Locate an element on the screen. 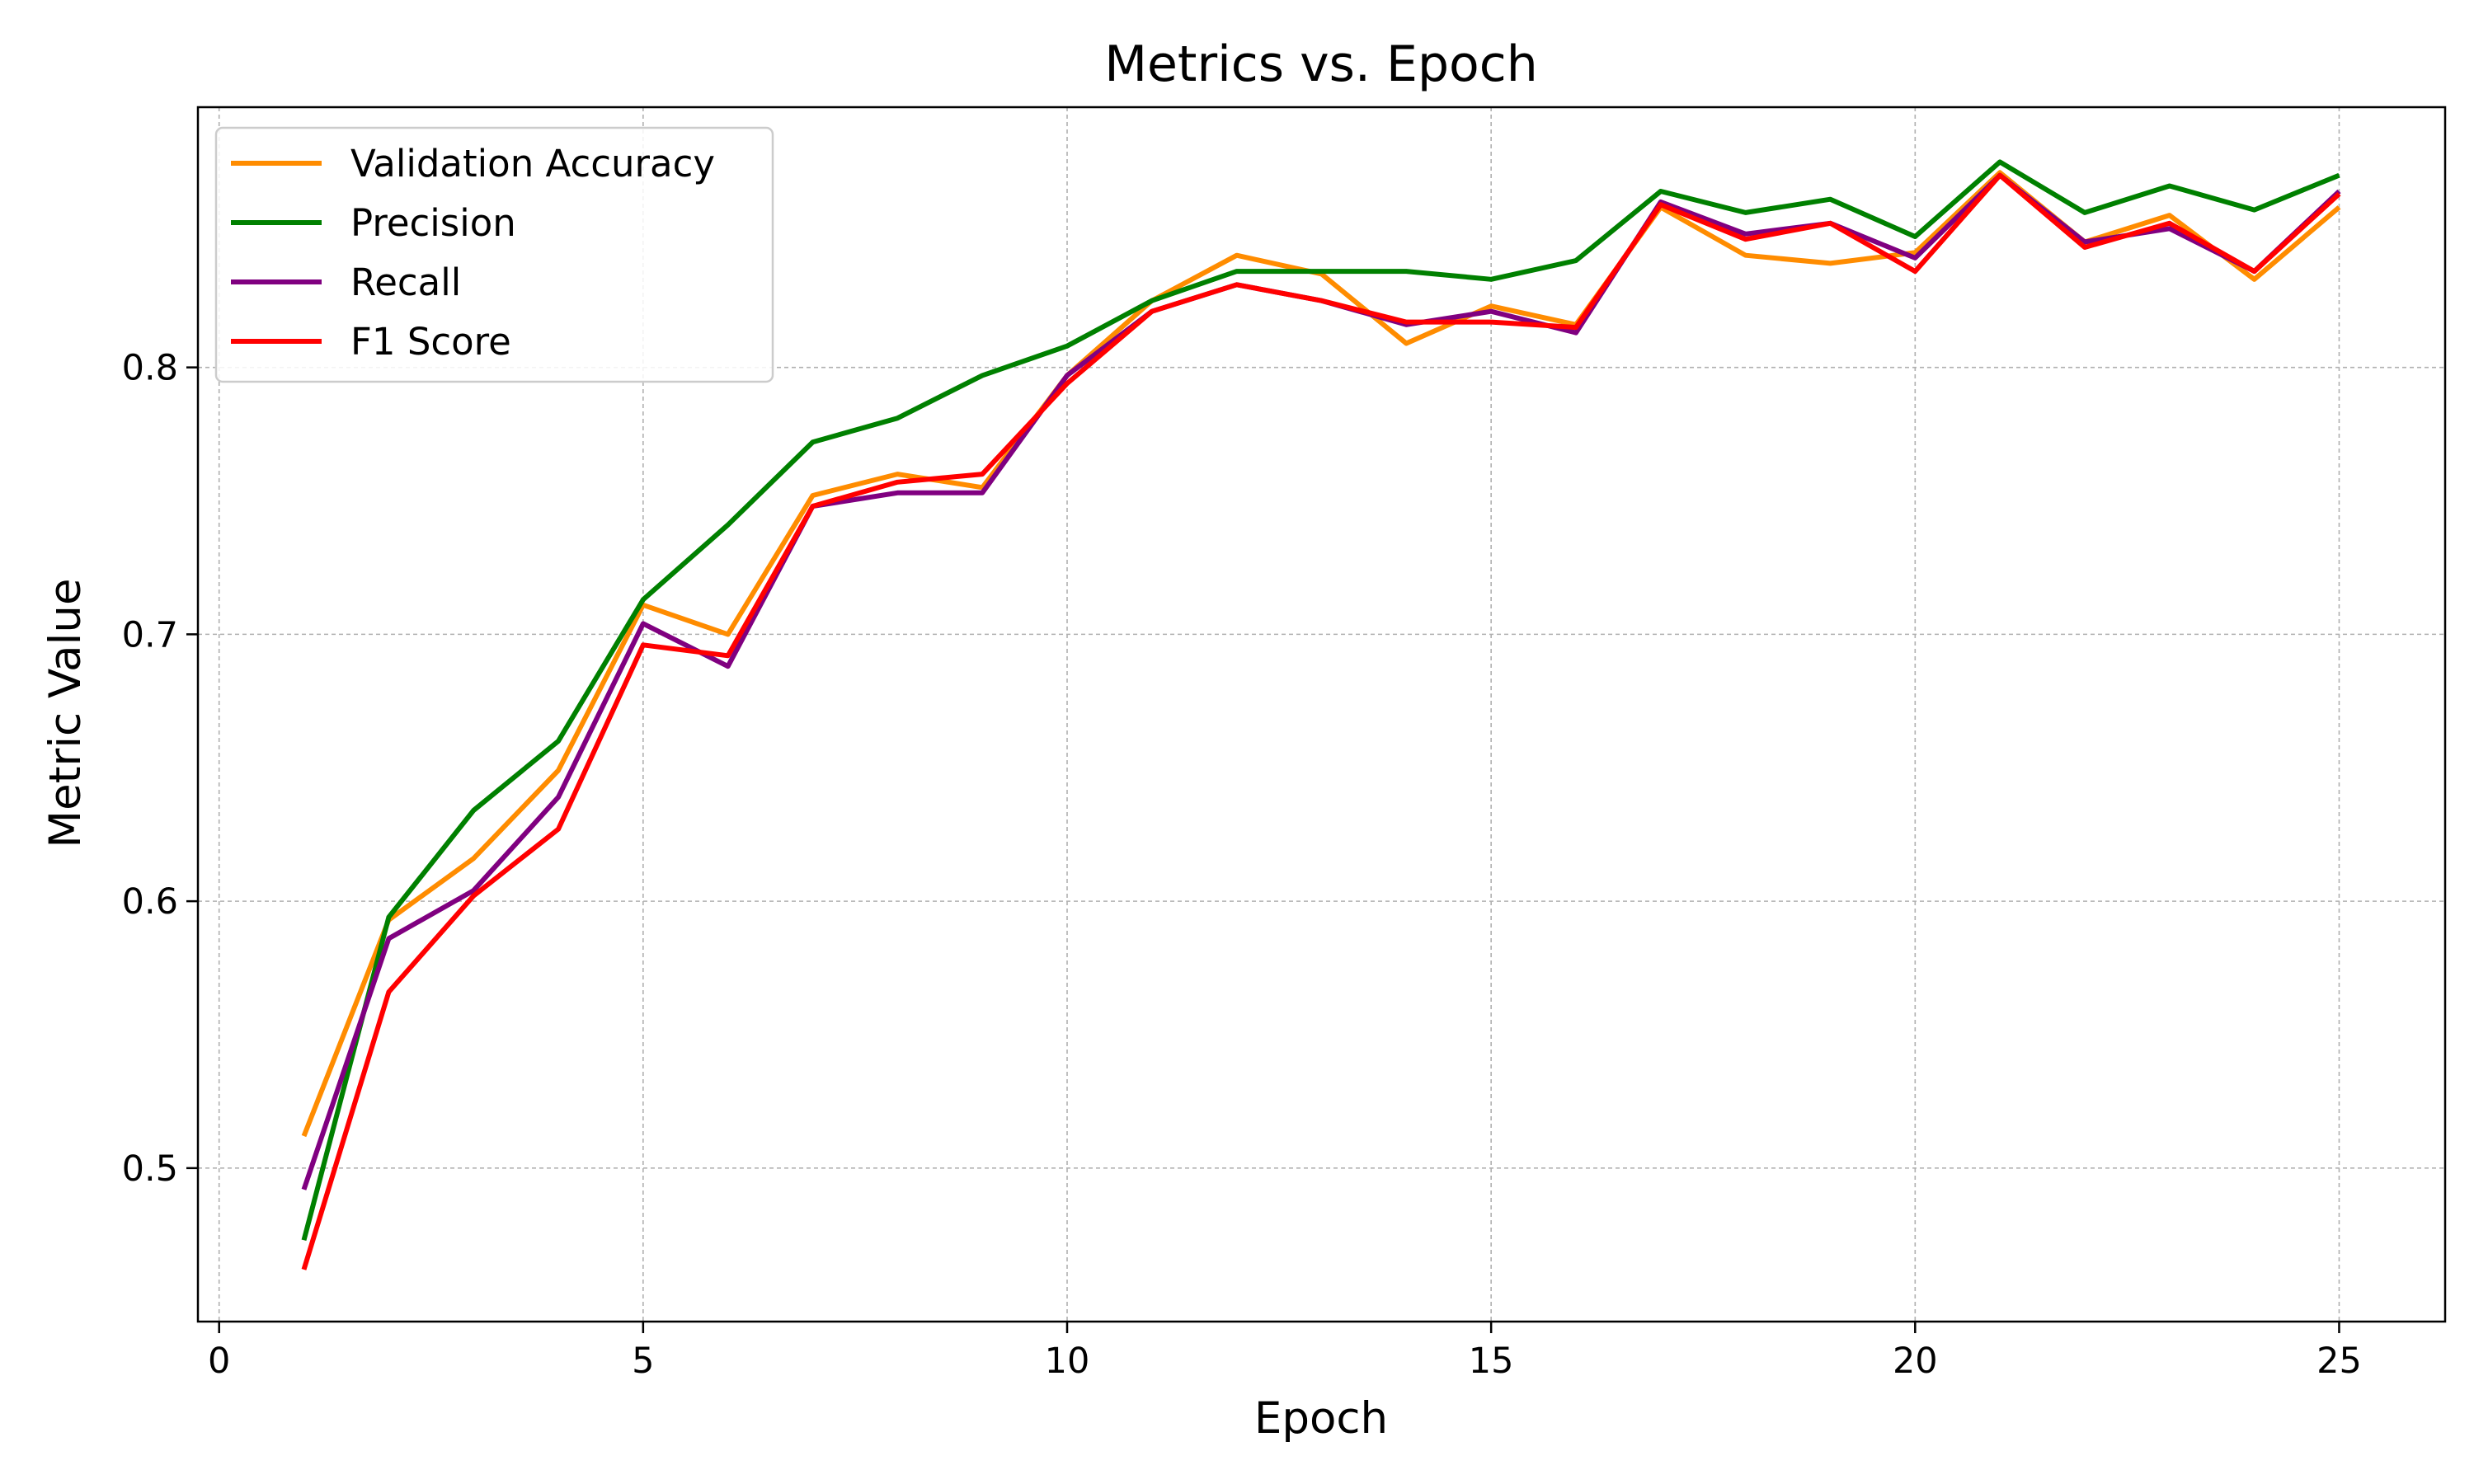 Image resolution: width=2474 pixels, height=1484 pixels. x-tick-label: 5 is located at coordinates (643, 1361).